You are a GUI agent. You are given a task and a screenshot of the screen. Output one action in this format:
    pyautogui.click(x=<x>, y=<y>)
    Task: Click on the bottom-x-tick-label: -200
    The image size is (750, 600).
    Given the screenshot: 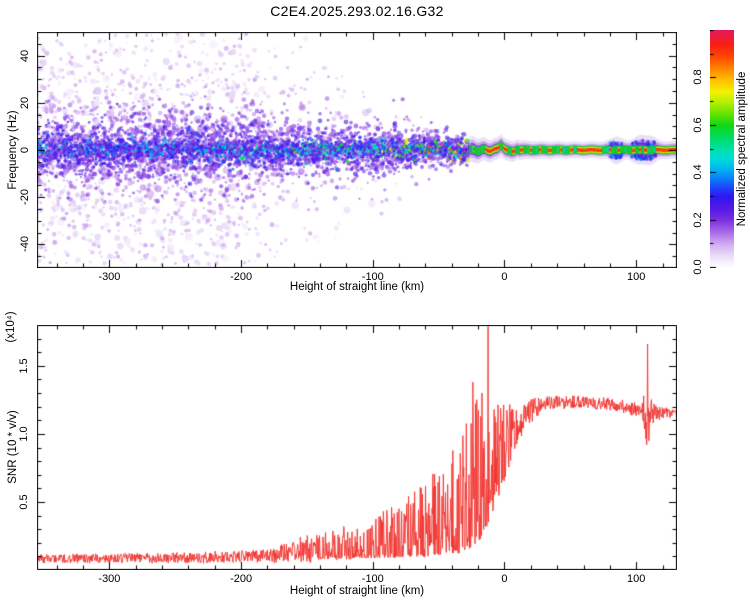 What is the action you would take?
    pyautogui.click(x=241, y=579)
    